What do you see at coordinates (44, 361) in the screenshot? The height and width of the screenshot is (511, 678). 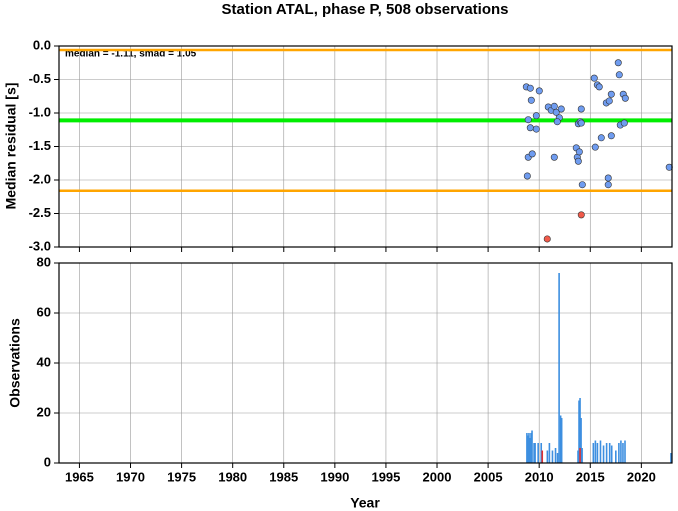 I see `y-tick-label: 40` at bounding box center [44, 361].